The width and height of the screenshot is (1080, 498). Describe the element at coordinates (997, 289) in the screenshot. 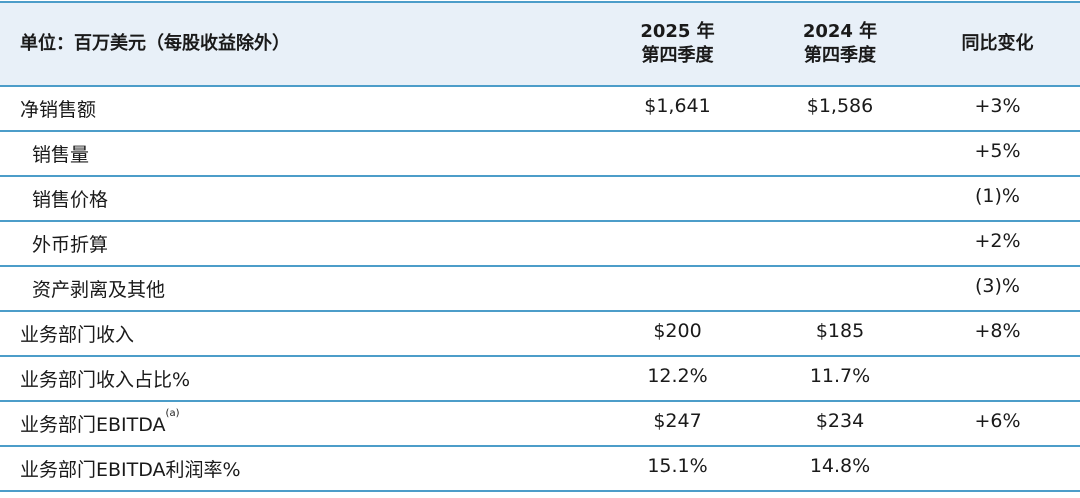

I see `yoy-change: (3)%` at that location.